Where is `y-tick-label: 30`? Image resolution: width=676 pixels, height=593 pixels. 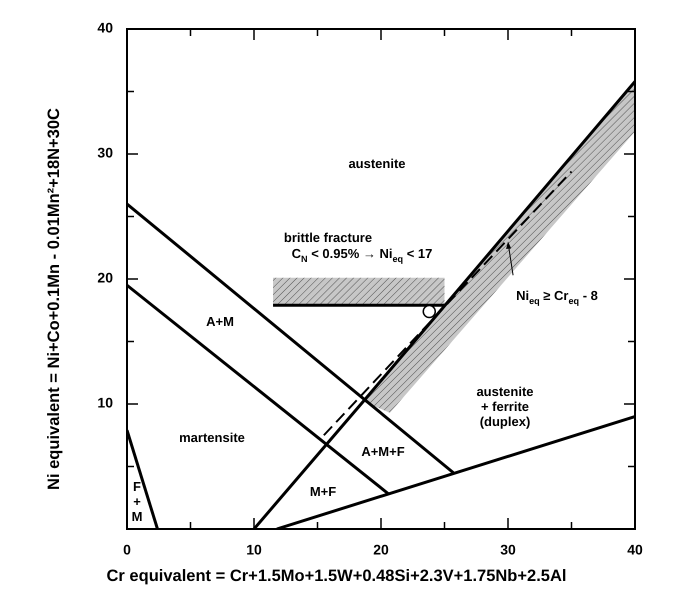 y-tick-label: 30 is located at coordinates (105, 152).